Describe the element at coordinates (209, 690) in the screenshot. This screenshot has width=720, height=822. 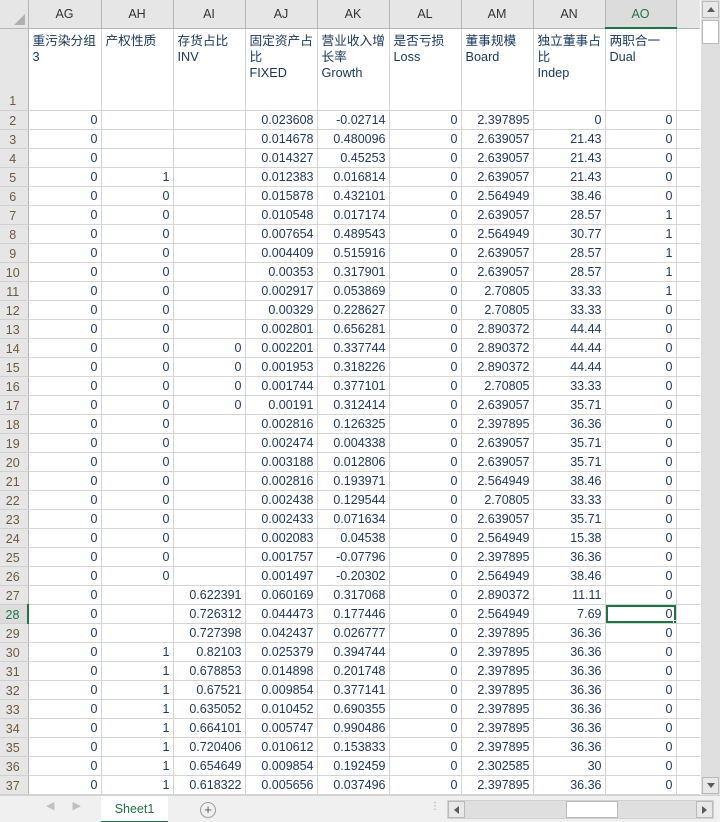
I see `cell-AI32: 0.67521` at that location.